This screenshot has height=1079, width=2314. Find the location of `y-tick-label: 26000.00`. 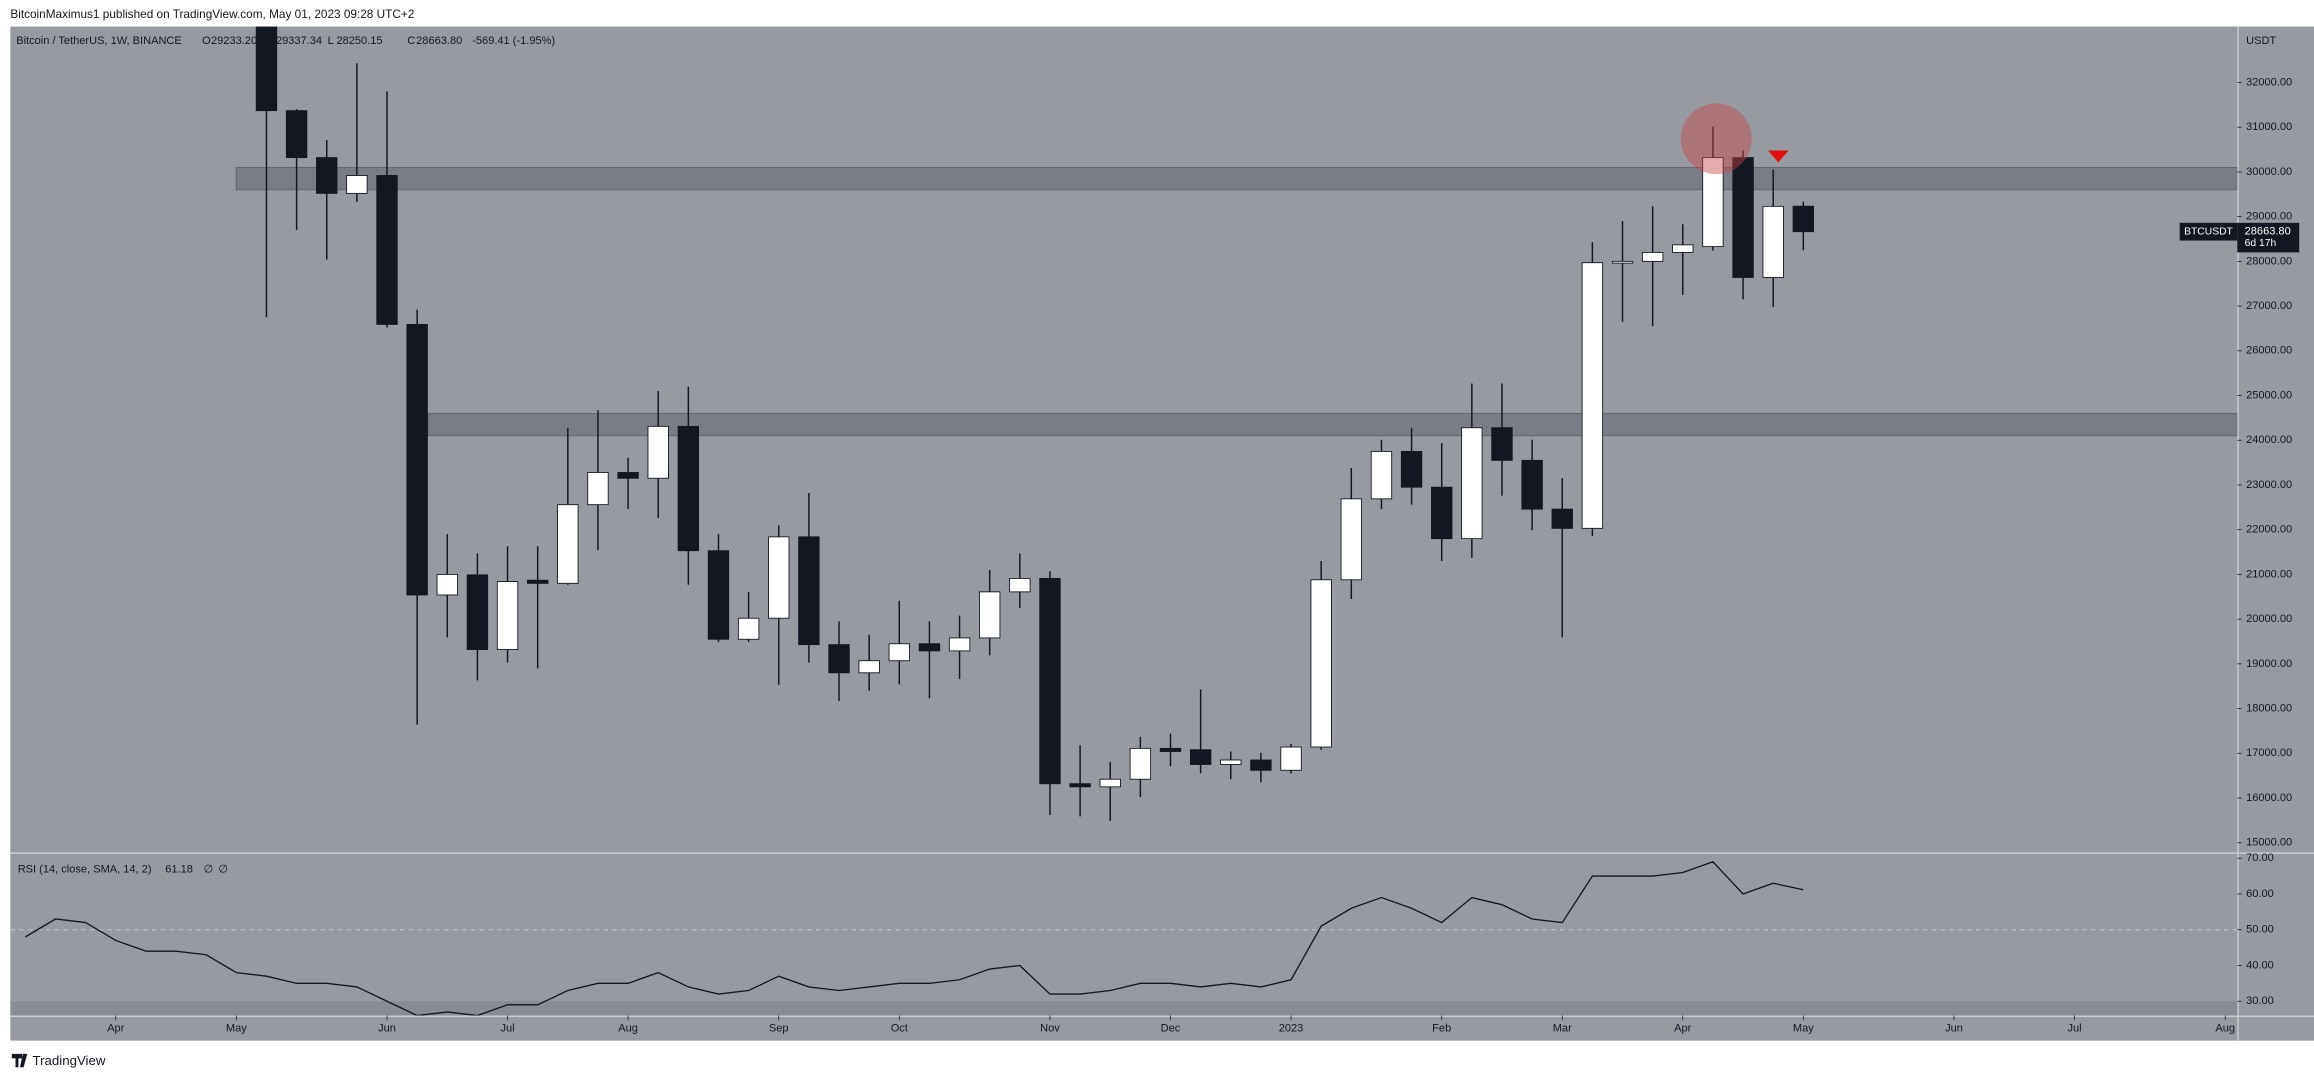

y-tick-label: 26000.00 is located at coordinates (2269, 351).